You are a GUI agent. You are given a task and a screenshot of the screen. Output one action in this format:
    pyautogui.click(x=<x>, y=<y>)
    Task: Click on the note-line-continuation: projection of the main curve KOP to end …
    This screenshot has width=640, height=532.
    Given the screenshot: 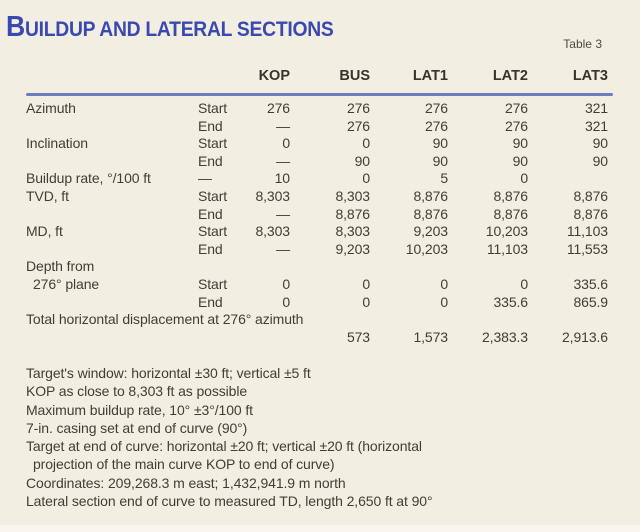 What is the action you would take?
    pyautogui.click(x=184, y=464)
    